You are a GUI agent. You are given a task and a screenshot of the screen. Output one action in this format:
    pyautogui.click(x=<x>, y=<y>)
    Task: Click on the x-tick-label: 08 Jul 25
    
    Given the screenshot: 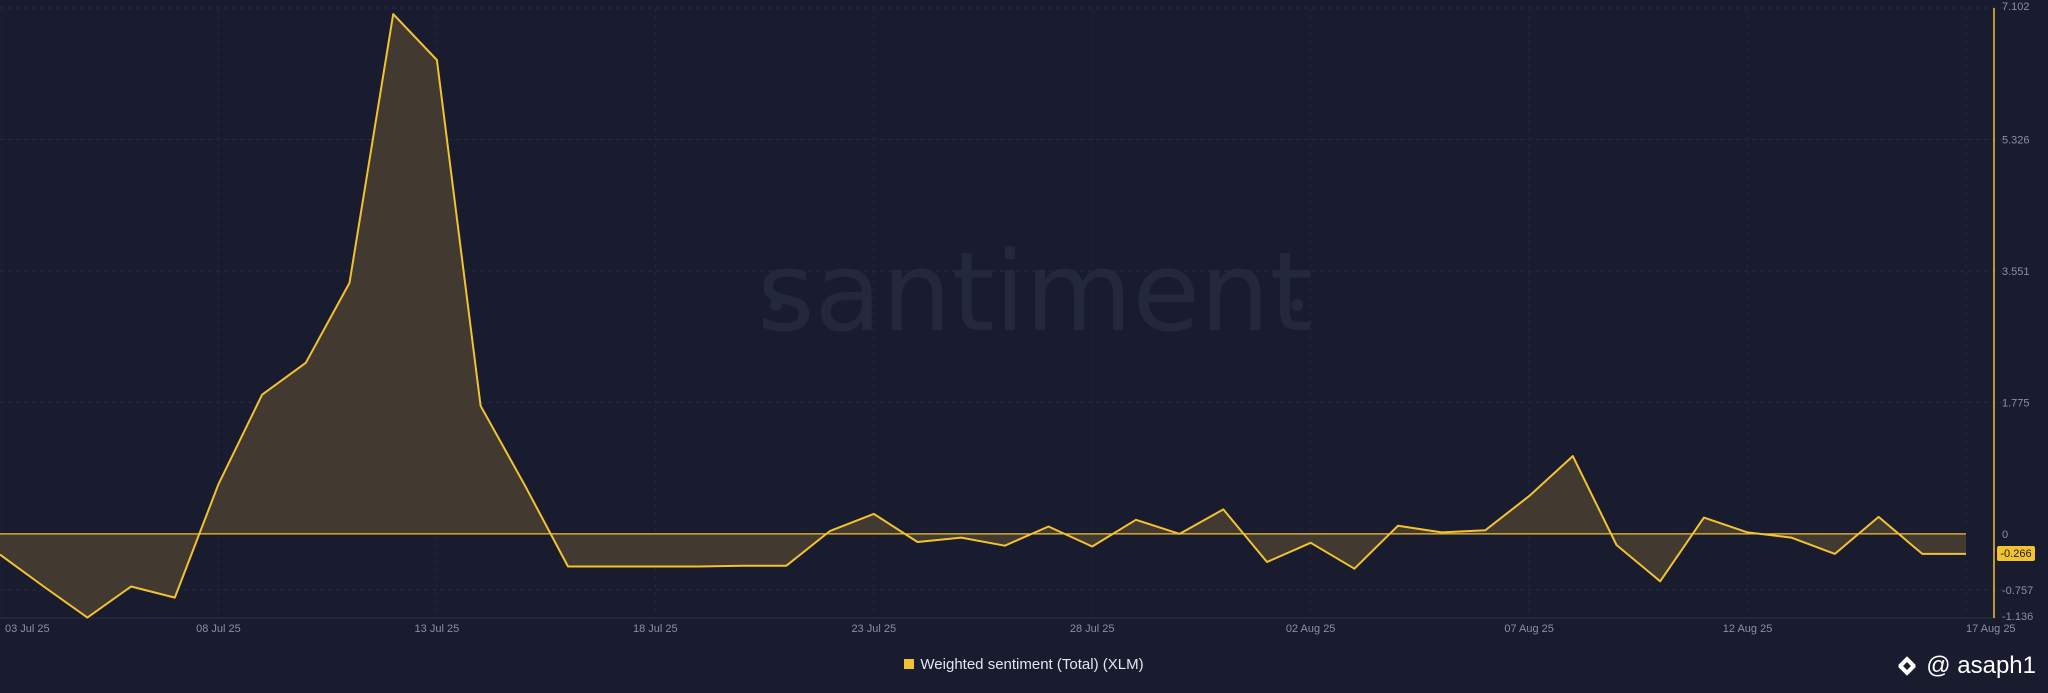 What is the action you would take?
    pyautogui.click(x=218, y=629)
    